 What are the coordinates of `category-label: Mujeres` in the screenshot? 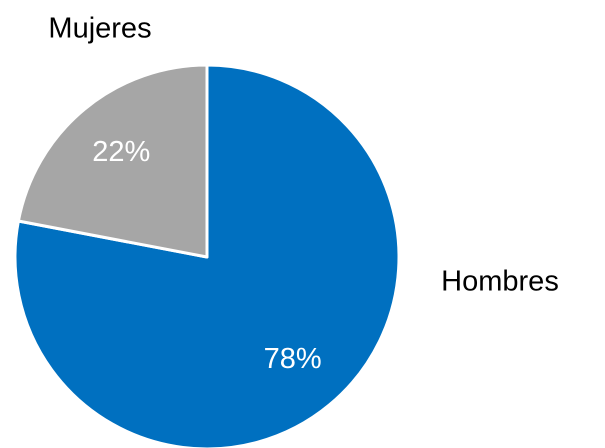 It's located at (99, 29).